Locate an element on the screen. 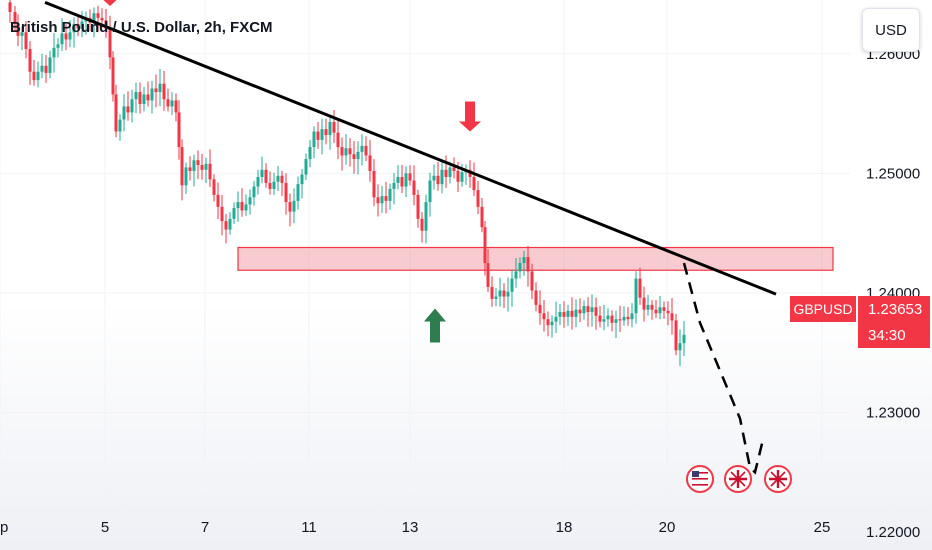 This screenshot has width=932, height=550. events-layer is located at coordinates (739, 479).